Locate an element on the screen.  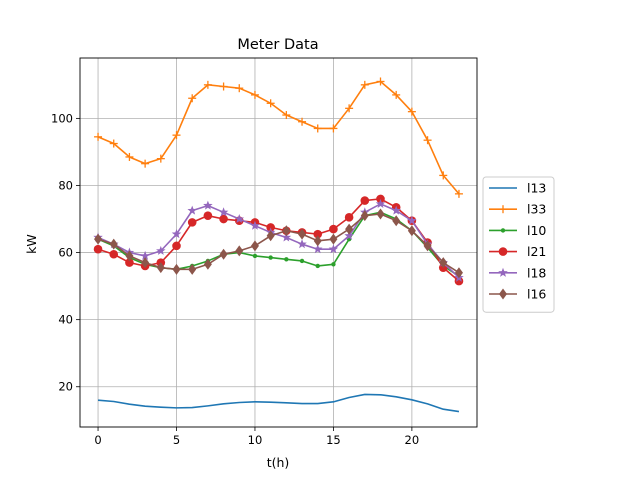
series-l13 is located at coordinates (278, 403).